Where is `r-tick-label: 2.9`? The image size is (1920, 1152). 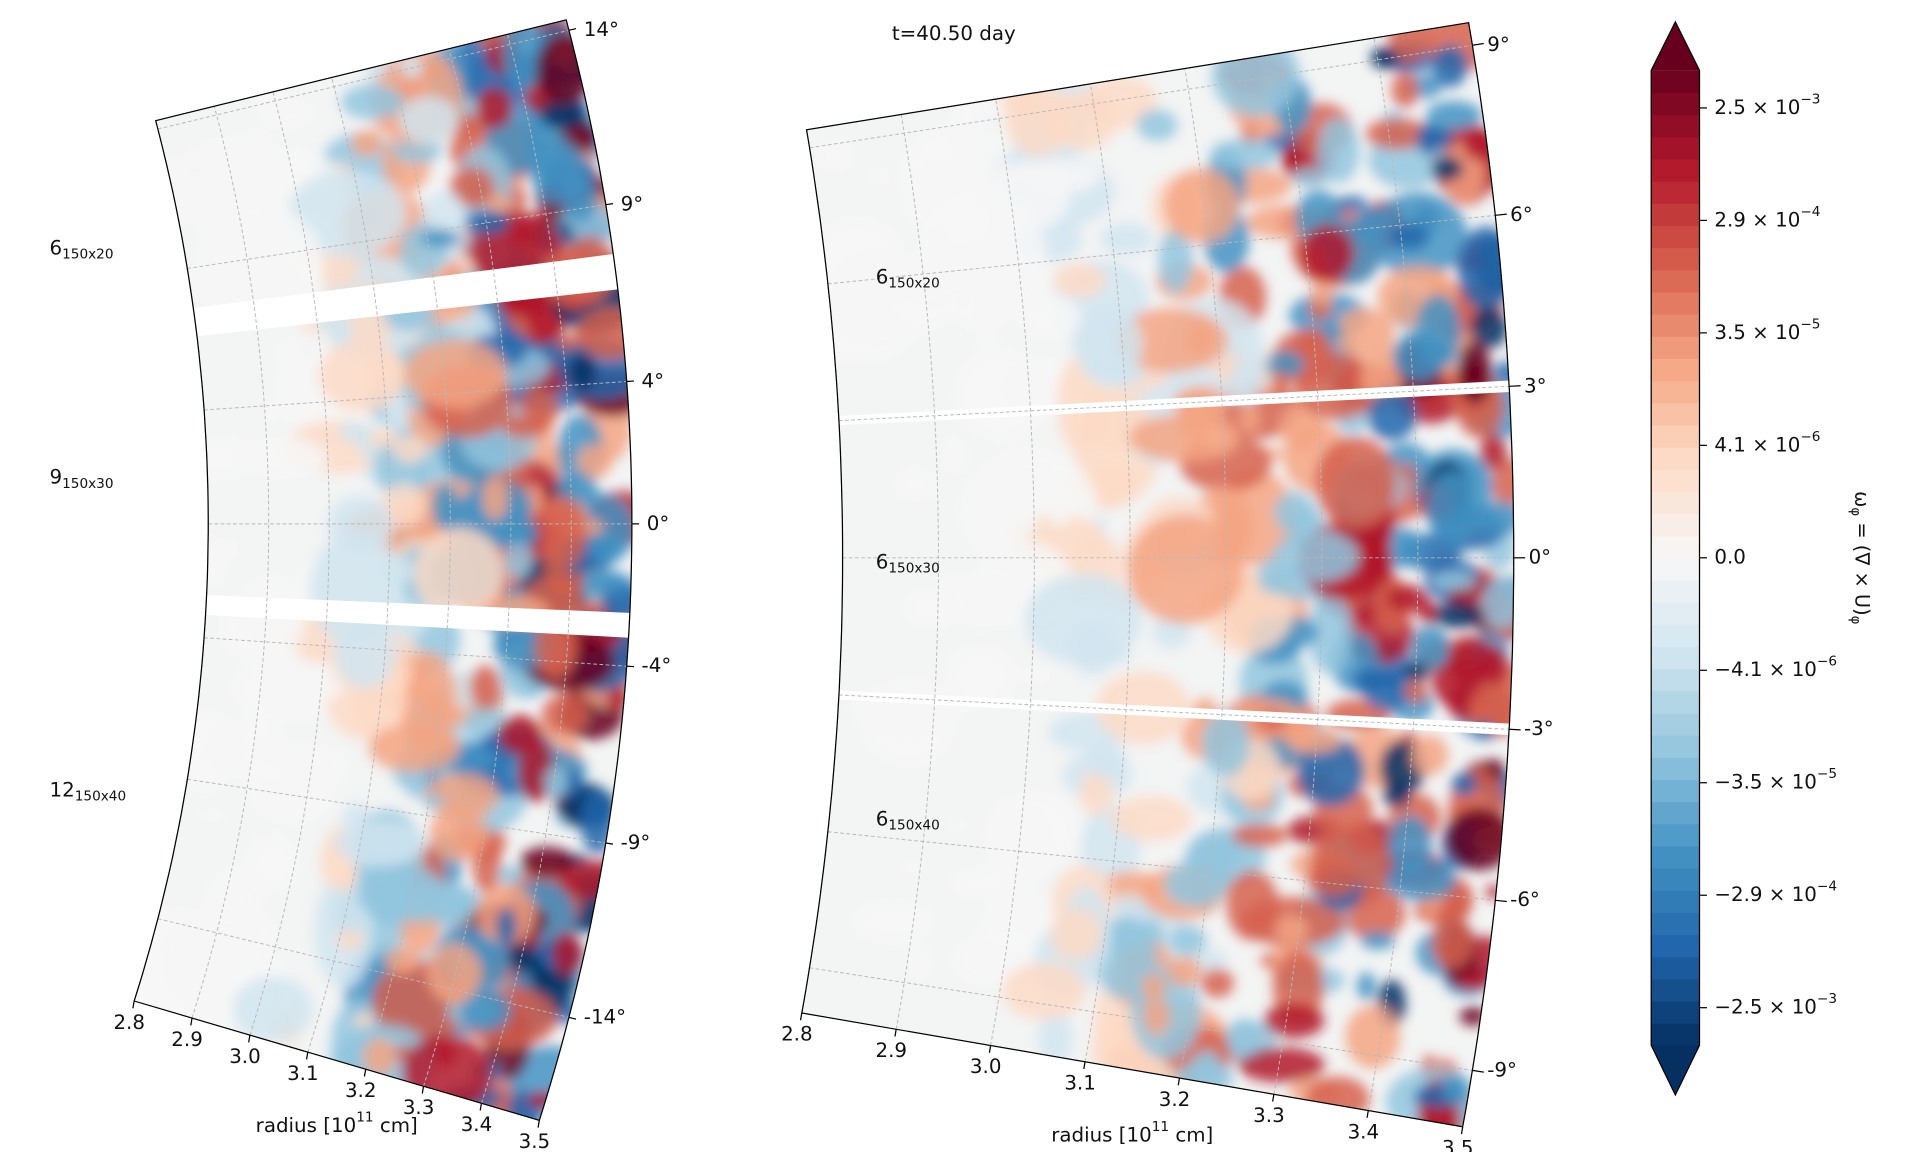
r-tick-label: 2.9 is located at coordinates (891, 1050).